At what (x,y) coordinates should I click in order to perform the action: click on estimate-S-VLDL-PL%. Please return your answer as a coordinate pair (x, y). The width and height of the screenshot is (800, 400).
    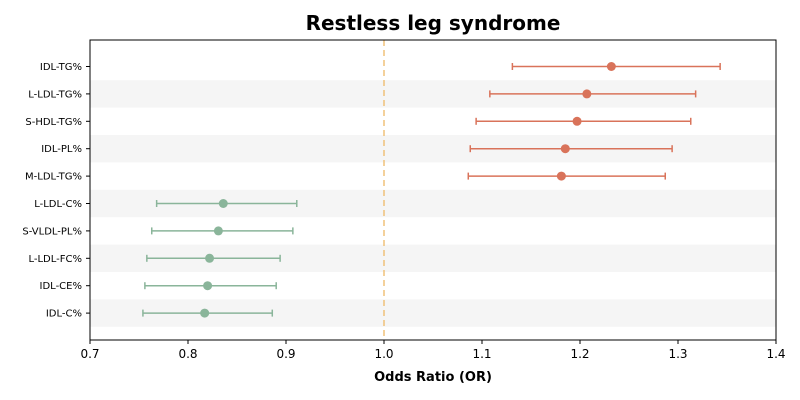
    Looking at the image, I should click on (222, 231).